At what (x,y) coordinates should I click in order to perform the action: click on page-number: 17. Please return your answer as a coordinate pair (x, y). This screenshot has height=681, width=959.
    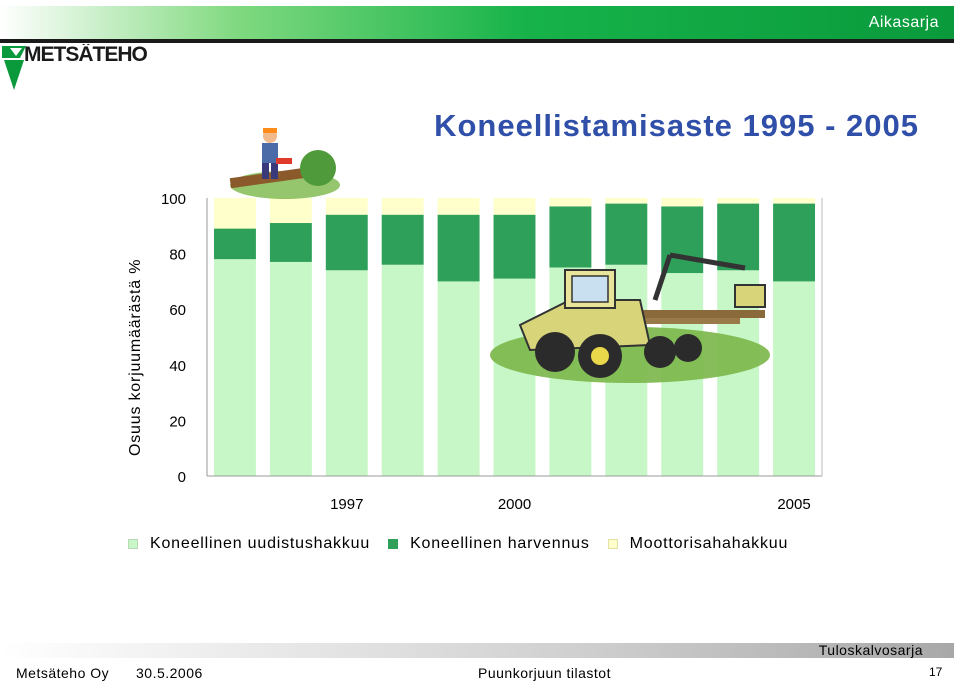
    Looking at the image, I should click on (936, 672).